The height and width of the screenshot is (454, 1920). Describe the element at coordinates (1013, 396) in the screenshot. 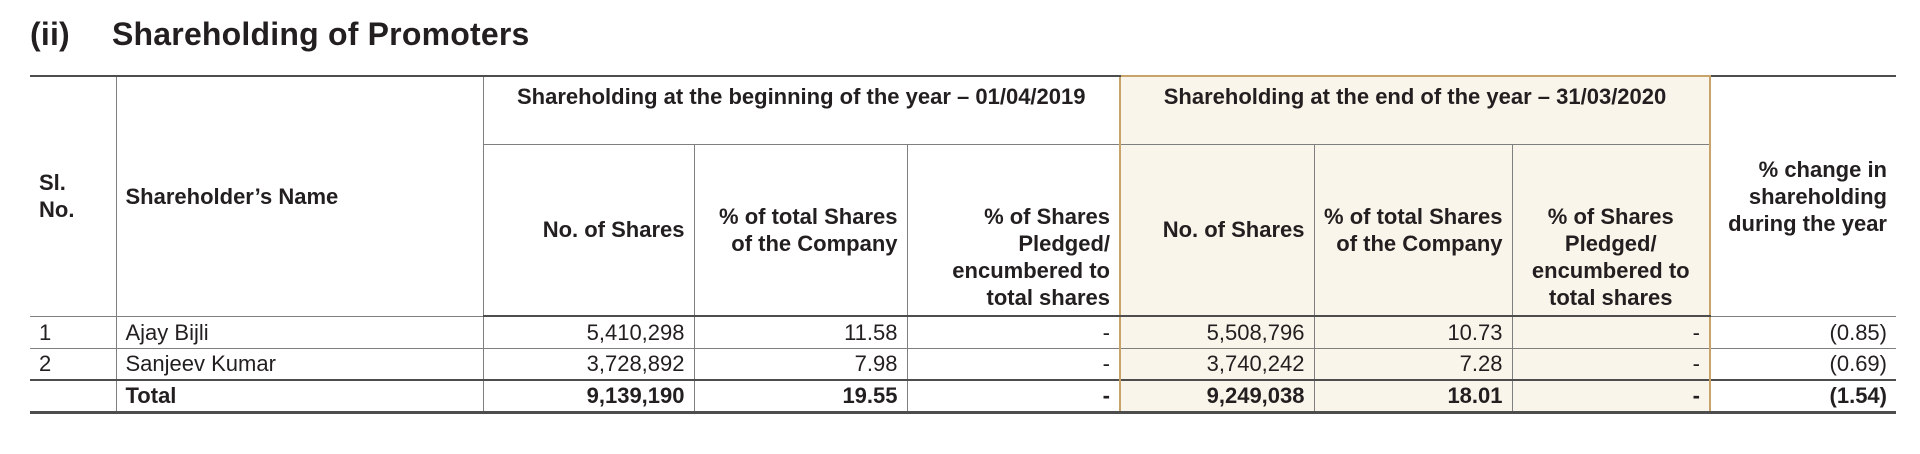

I see `cell-total-begin-pledged: -` at that location.